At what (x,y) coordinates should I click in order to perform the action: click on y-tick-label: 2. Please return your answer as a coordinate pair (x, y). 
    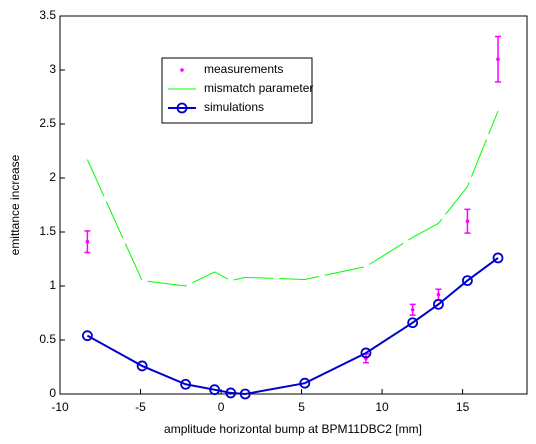
    Looking at the image, I should click on (52, 177).